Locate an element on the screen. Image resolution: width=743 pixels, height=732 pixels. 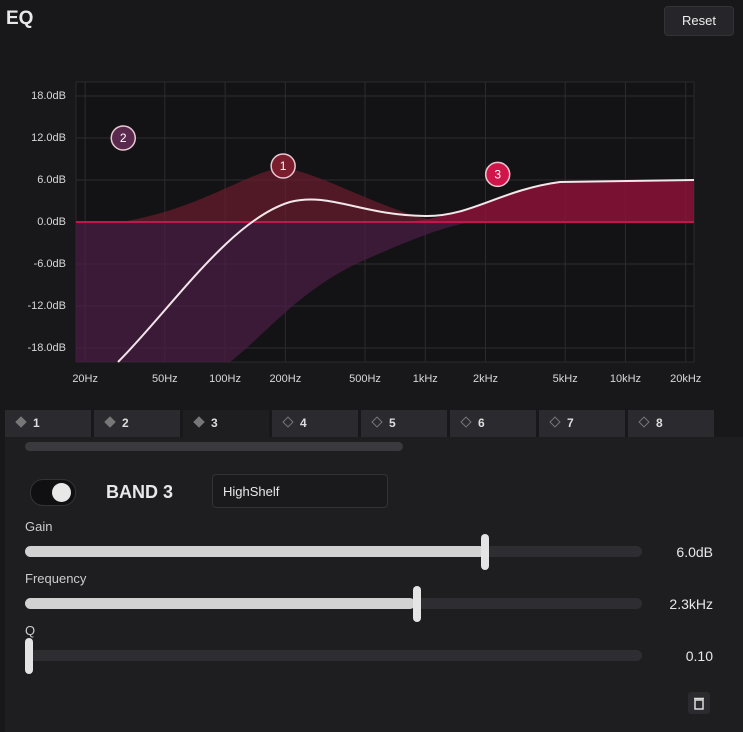
band-node-label: 3 is located at coordinates (497, 175).